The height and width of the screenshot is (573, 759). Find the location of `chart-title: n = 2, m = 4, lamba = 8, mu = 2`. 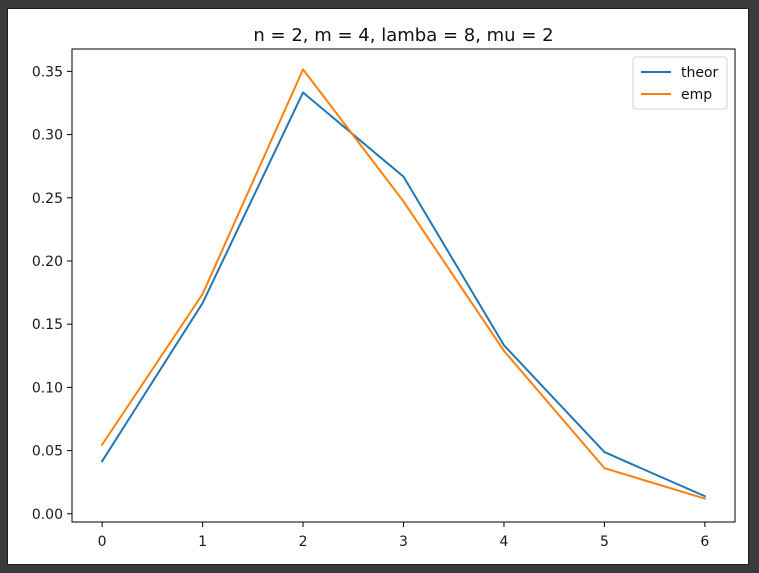

chart-title: n = 2, m = 4, lamba = 8, mu = 2 is located at coordinates (403, 35).